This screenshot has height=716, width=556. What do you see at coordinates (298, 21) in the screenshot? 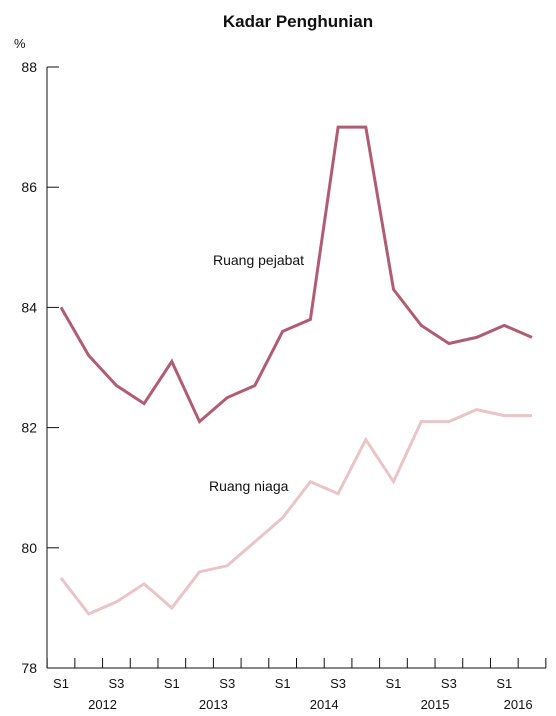
I see `chart-title: Kadar Penghunian` at bounding box center [298, 21].